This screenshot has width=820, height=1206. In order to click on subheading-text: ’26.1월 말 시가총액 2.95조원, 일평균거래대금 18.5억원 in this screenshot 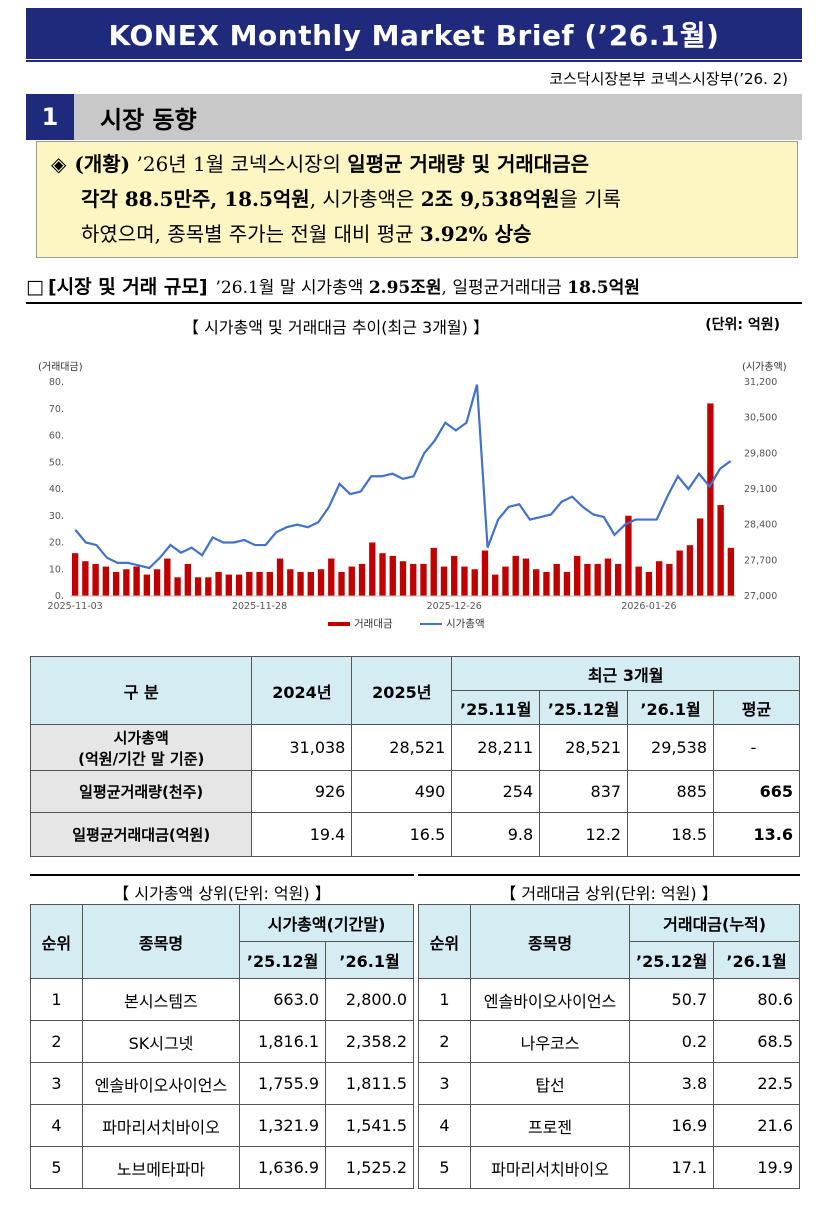, I will do `click(427, 288)`.